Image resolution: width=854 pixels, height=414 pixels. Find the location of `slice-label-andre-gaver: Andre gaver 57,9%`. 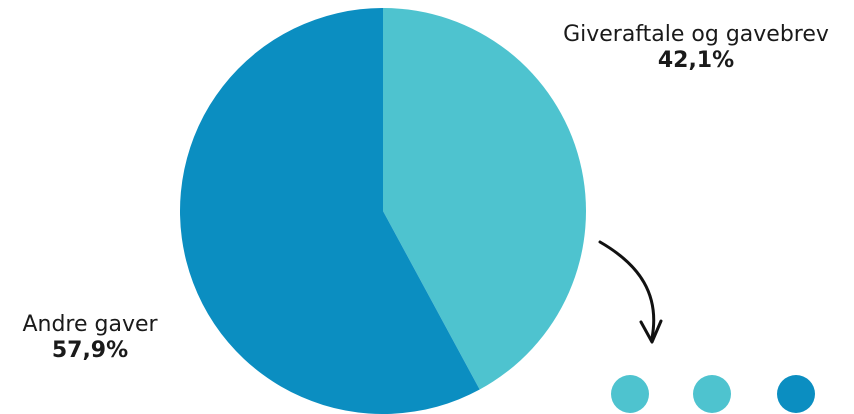

slice-label-andre-gaver: Andre gaver 57,9% is located at coordinates (90, 338).